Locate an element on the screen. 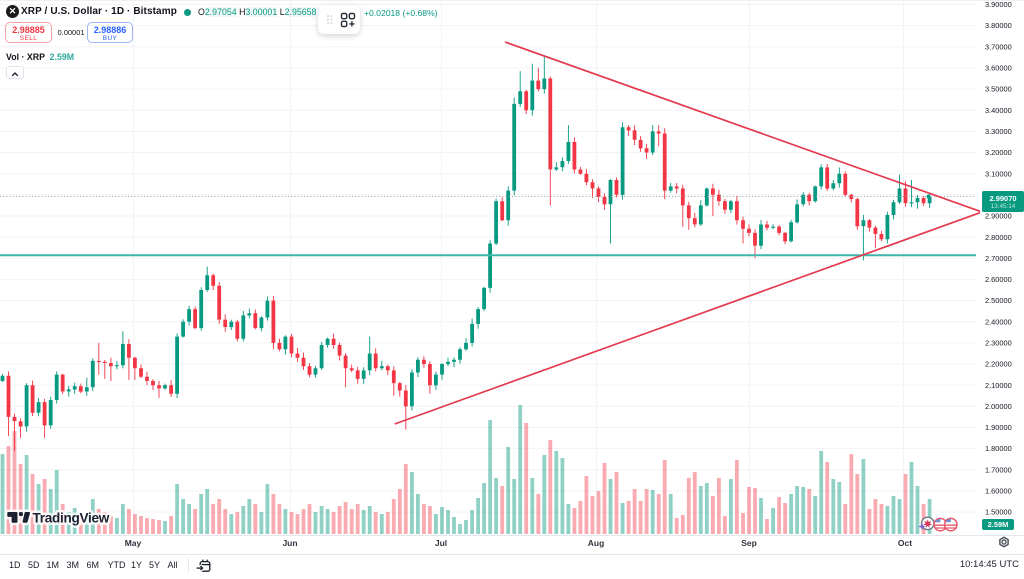 This screenshot has height=579, width=1024. svg-text: 2.10000 is located at coordinates (998, 385).